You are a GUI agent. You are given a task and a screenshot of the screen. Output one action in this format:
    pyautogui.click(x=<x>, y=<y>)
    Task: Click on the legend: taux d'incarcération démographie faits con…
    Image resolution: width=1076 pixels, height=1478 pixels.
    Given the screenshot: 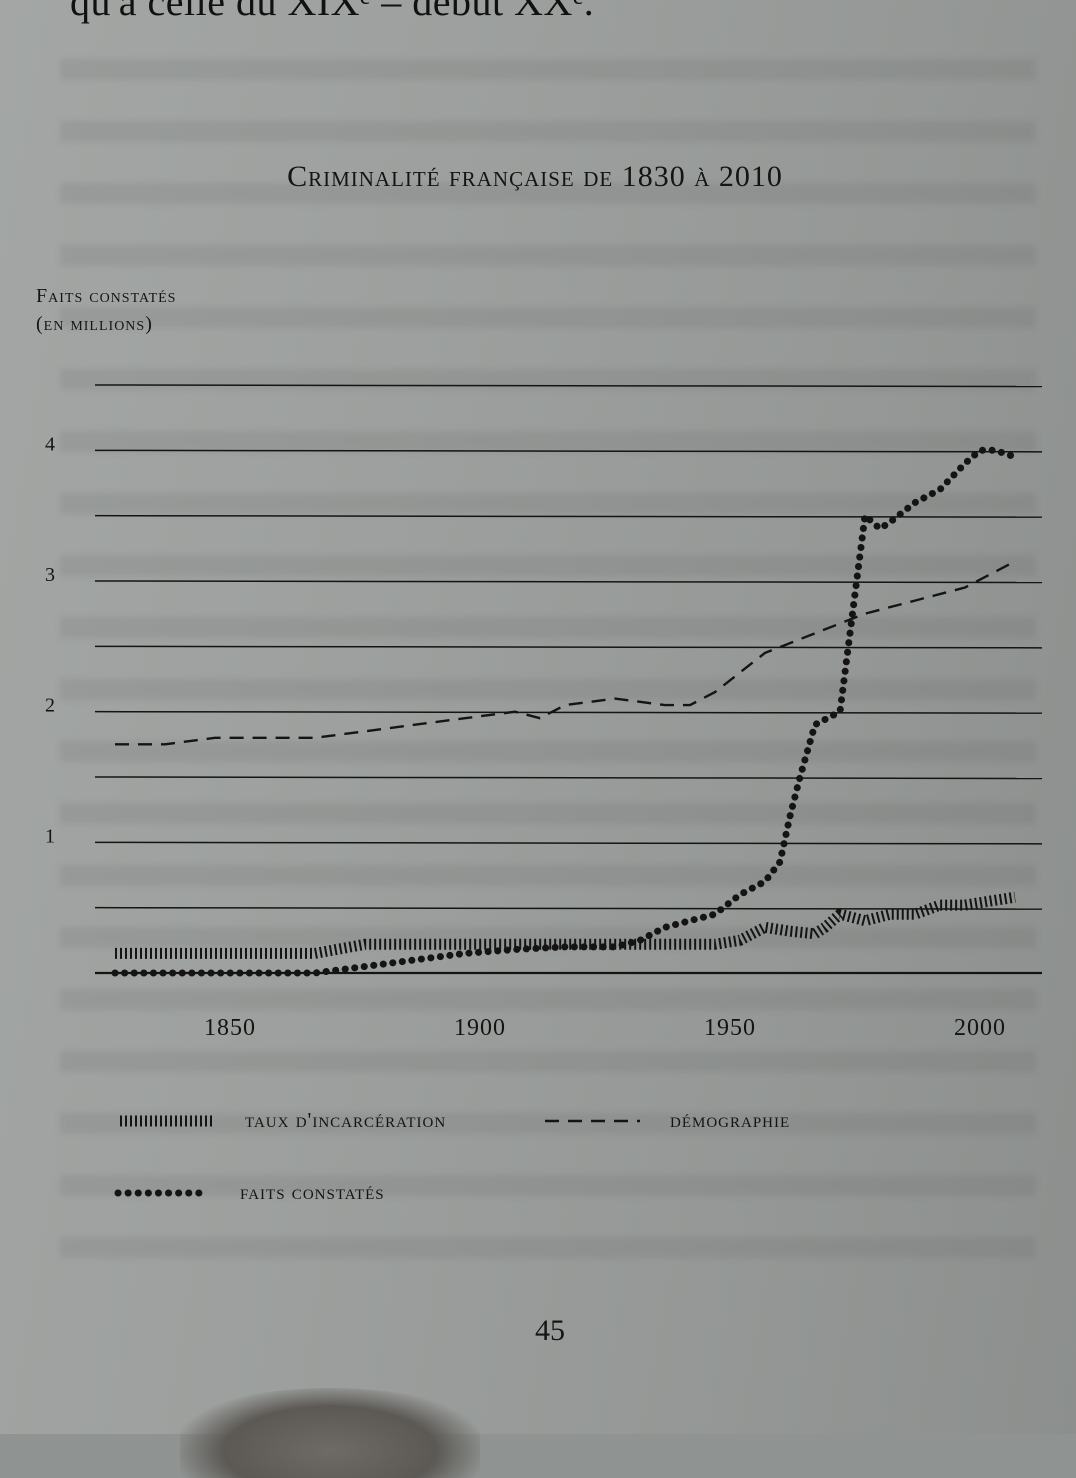 What is the action you would take?
    pyautogui.click(x=452, y=1156)
    